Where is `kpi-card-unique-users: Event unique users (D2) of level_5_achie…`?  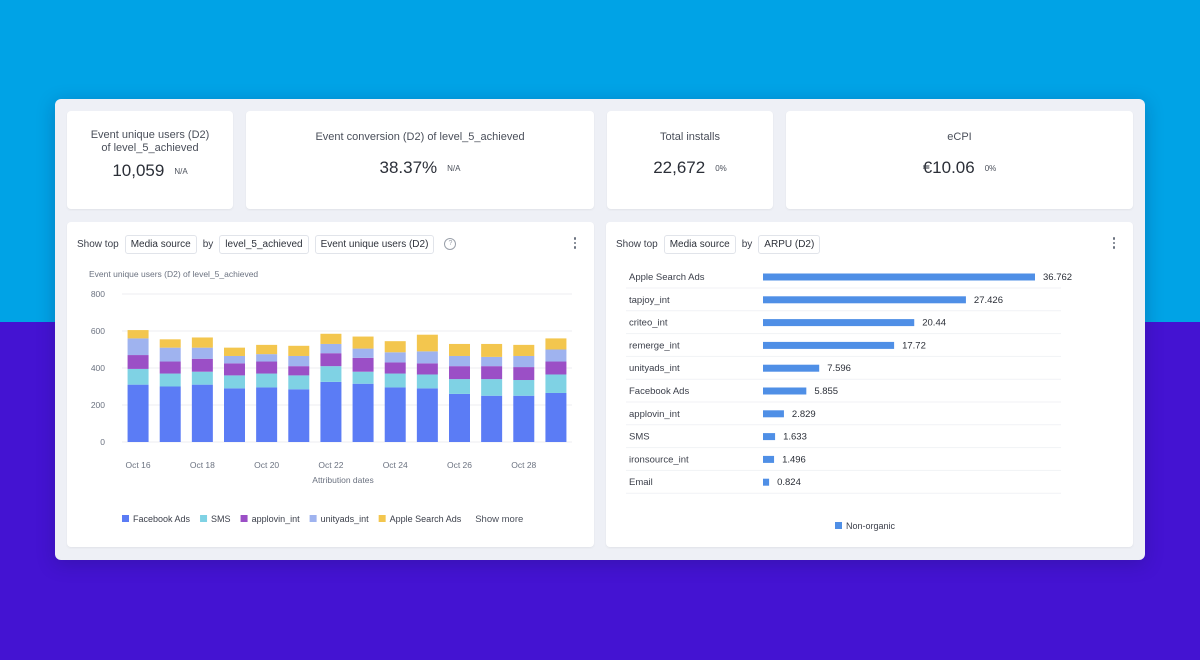
kpi-card-unique-users: Event unique users (D2) of level_5_achie… is located at coordinates (150, 160).